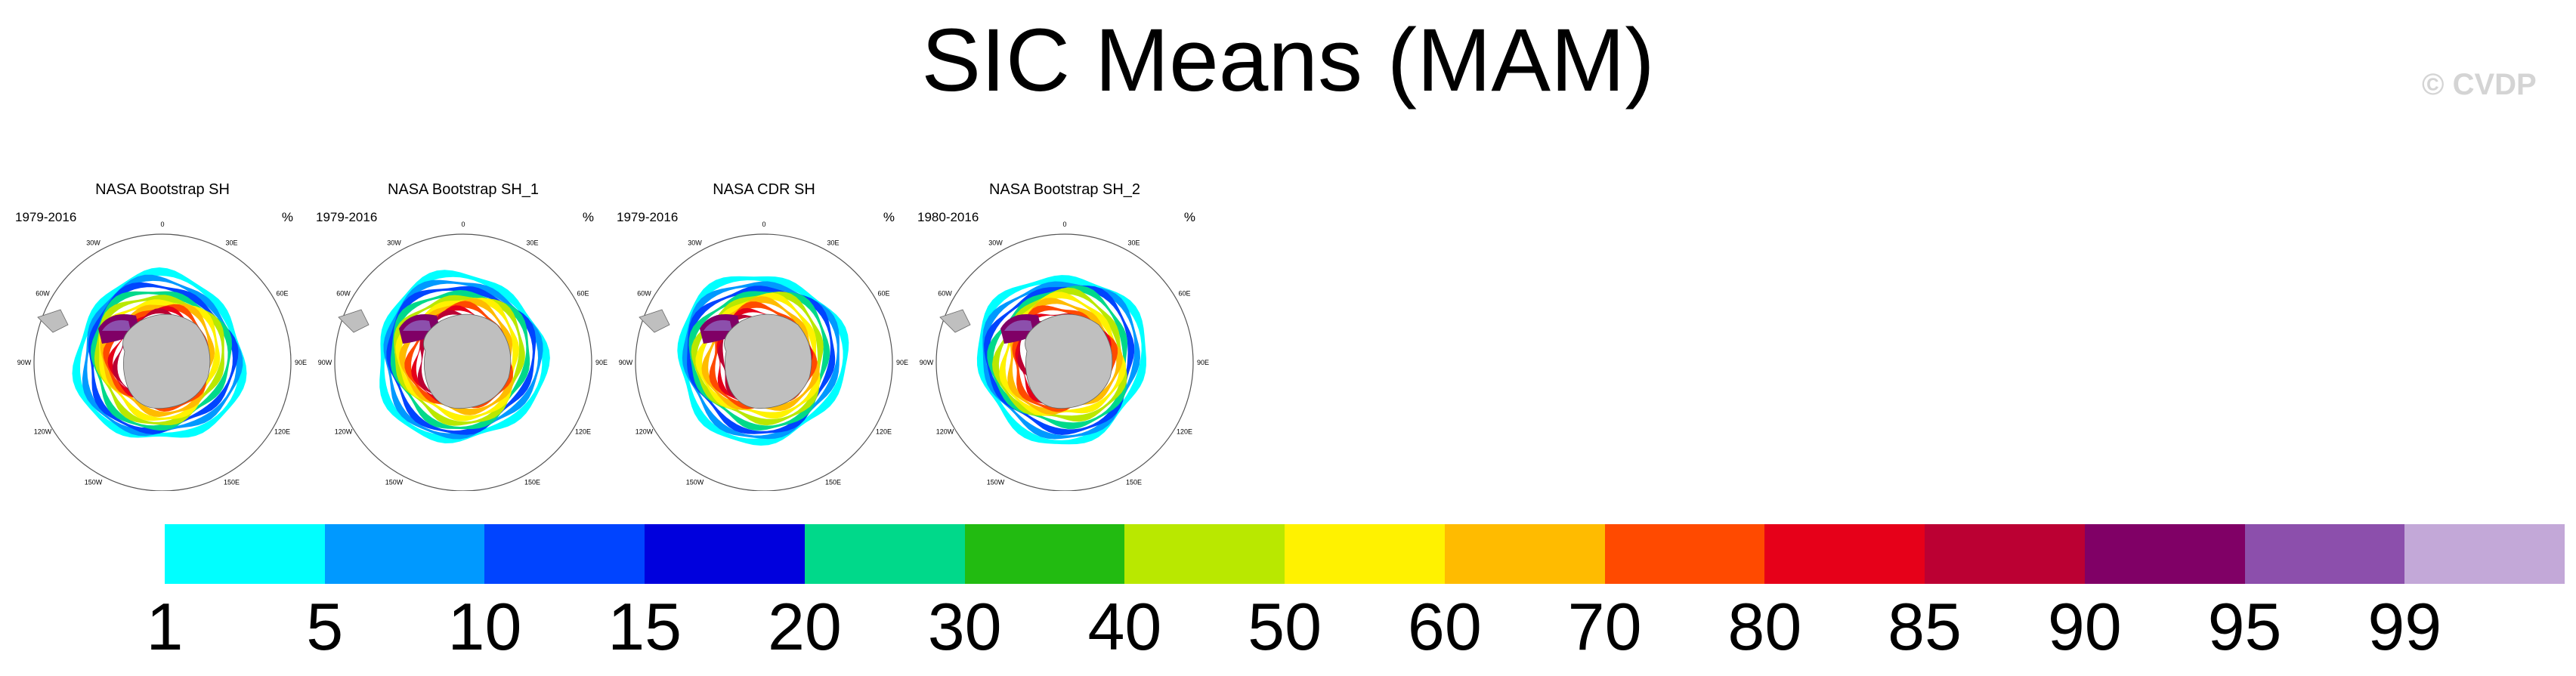 The width and height of the screenshot is (2576, 676). What do you see at coordinates (2244, 626) in the screenshot?
I see `colorbar-label: 95` at bounding box center [2244, 626].